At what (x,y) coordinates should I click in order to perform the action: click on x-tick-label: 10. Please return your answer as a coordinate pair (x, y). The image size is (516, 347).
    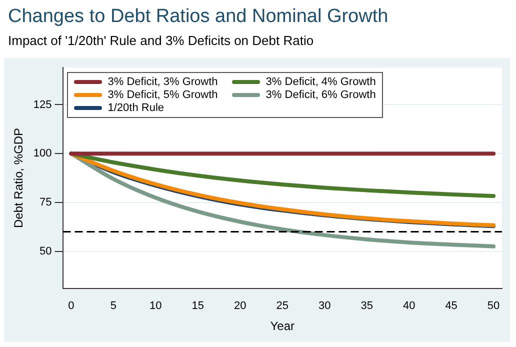
    Looking at the image, I should click on (156, 306).